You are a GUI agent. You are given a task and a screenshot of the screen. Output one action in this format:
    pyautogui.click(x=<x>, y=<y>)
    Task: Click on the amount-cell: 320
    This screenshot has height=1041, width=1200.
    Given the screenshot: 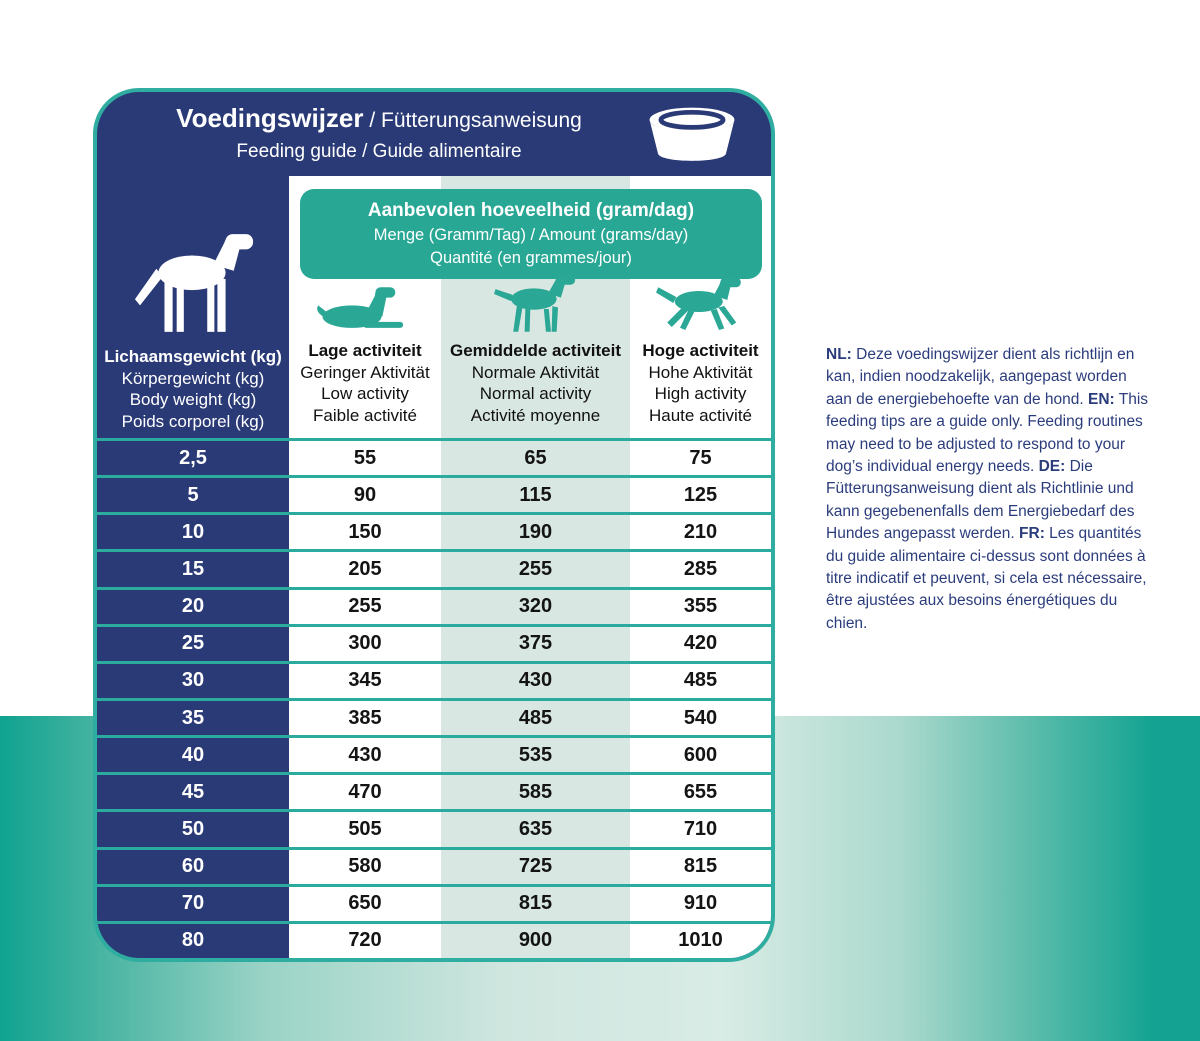 What is the action you would take?
    pyautogui.click(x=535, y=606)
    